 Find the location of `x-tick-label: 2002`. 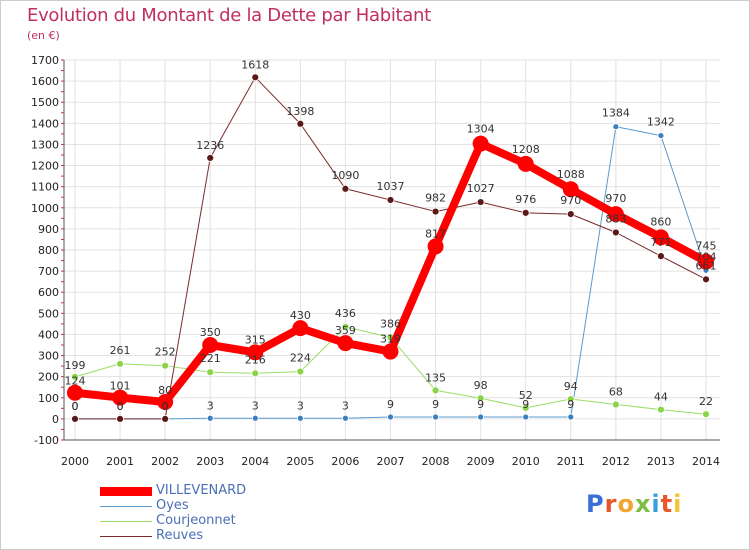

x-tick-label: 2002 is located at coordinates (165, 461).